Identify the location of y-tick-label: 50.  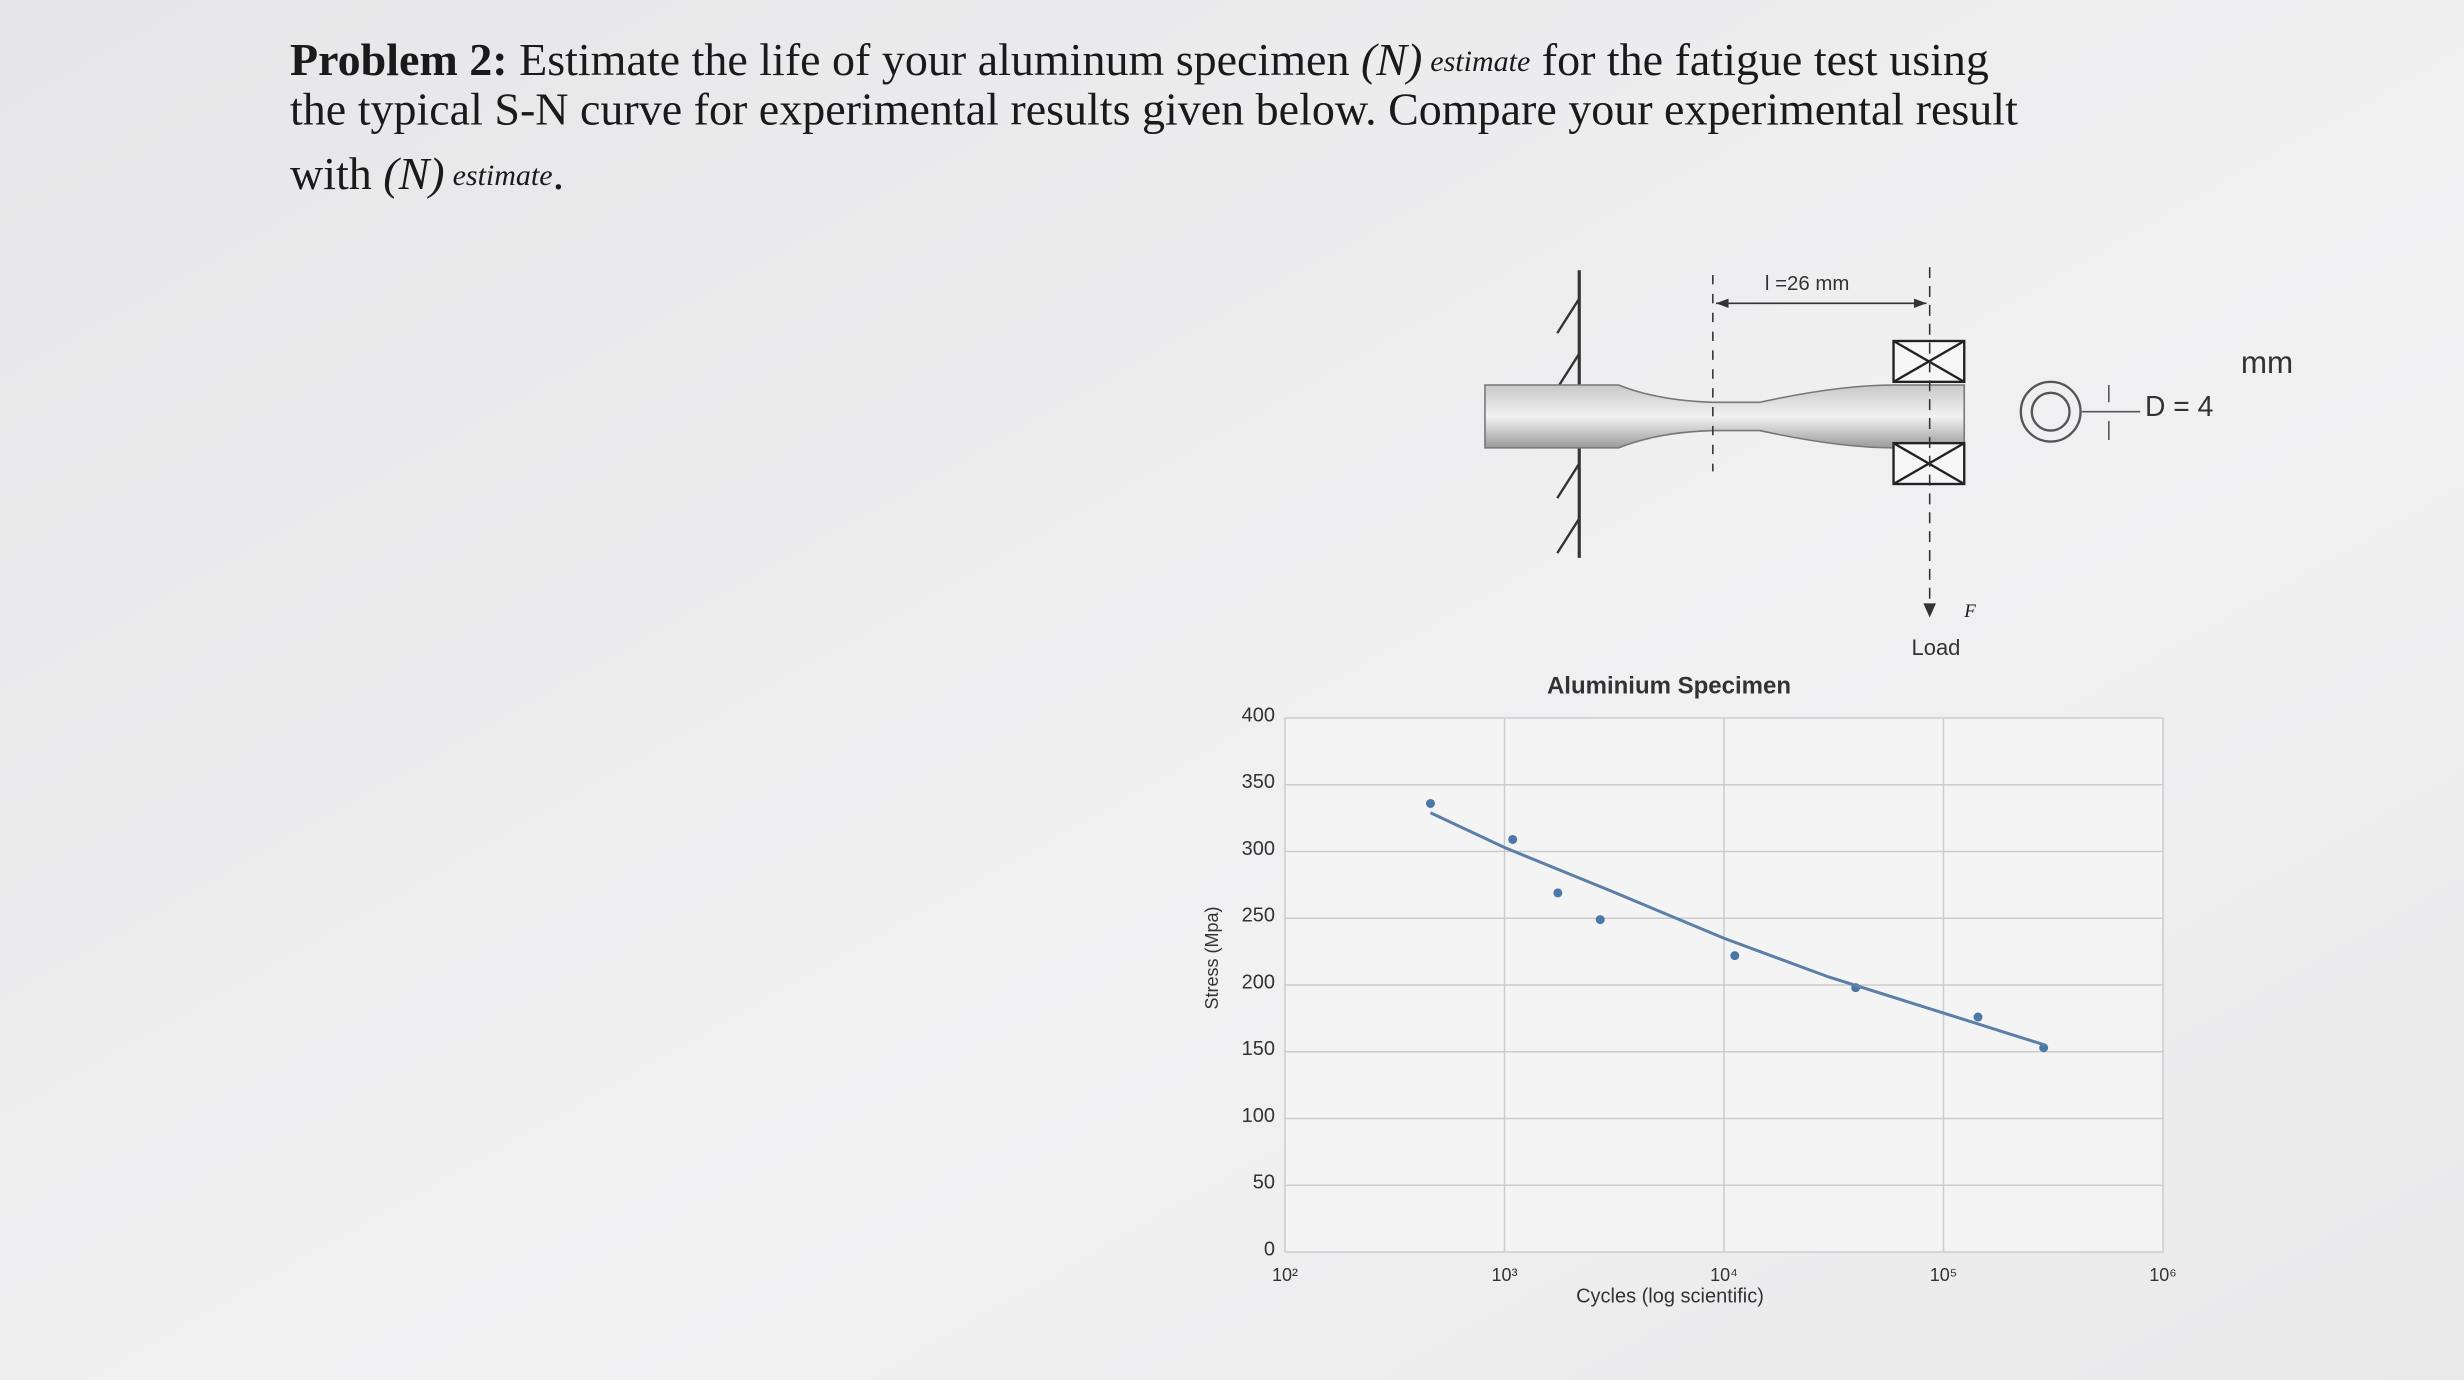
(1264, 1183).